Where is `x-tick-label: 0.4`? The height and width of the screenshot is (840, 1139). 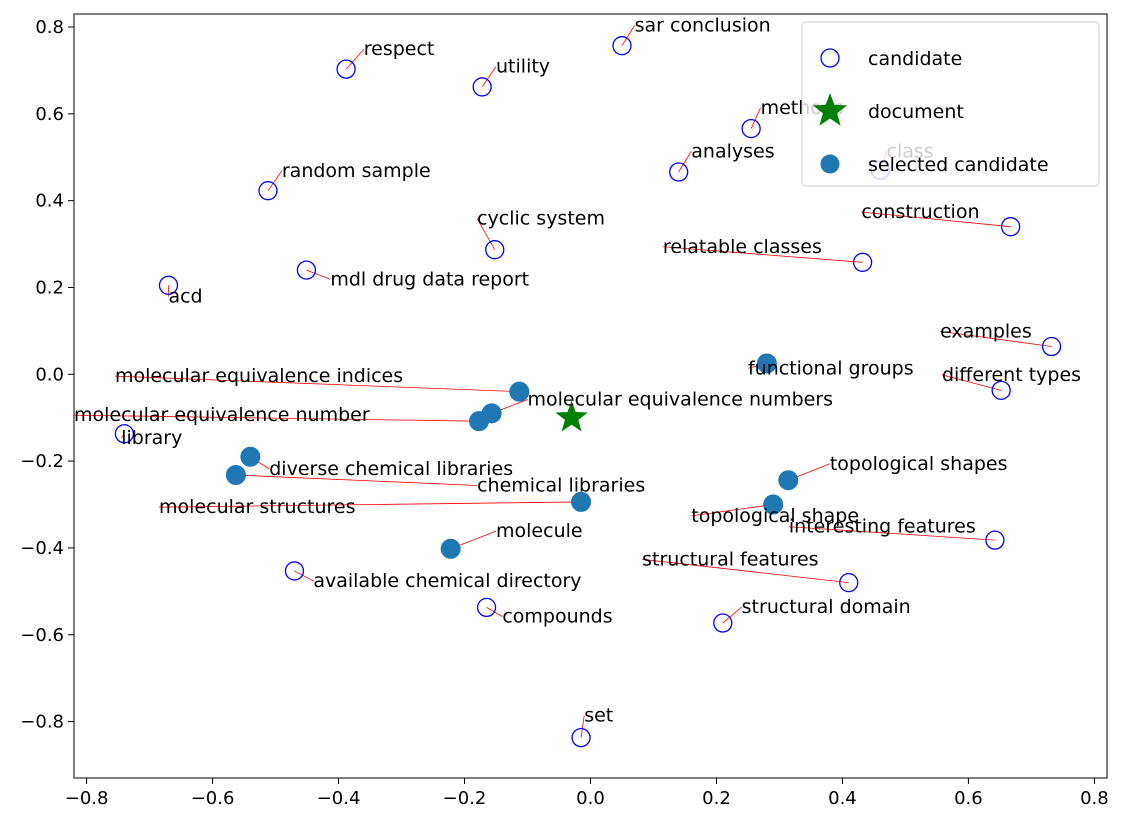 x-tick-label: 0.4 is located at coordinates (842, 798).